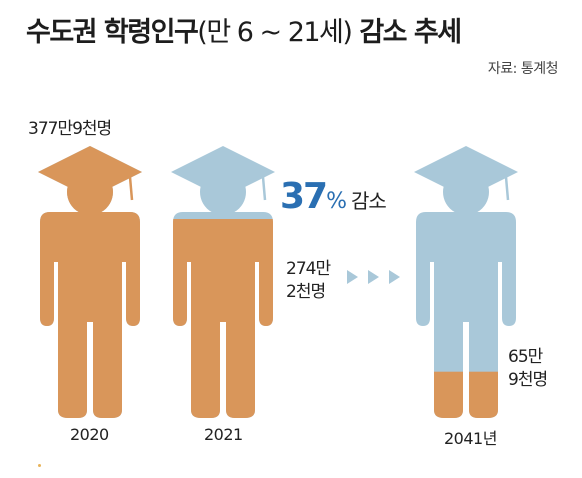 The height and width of the screenshot is (478, 582). I want to click on decrease-word: 감소, so click(369, 201).